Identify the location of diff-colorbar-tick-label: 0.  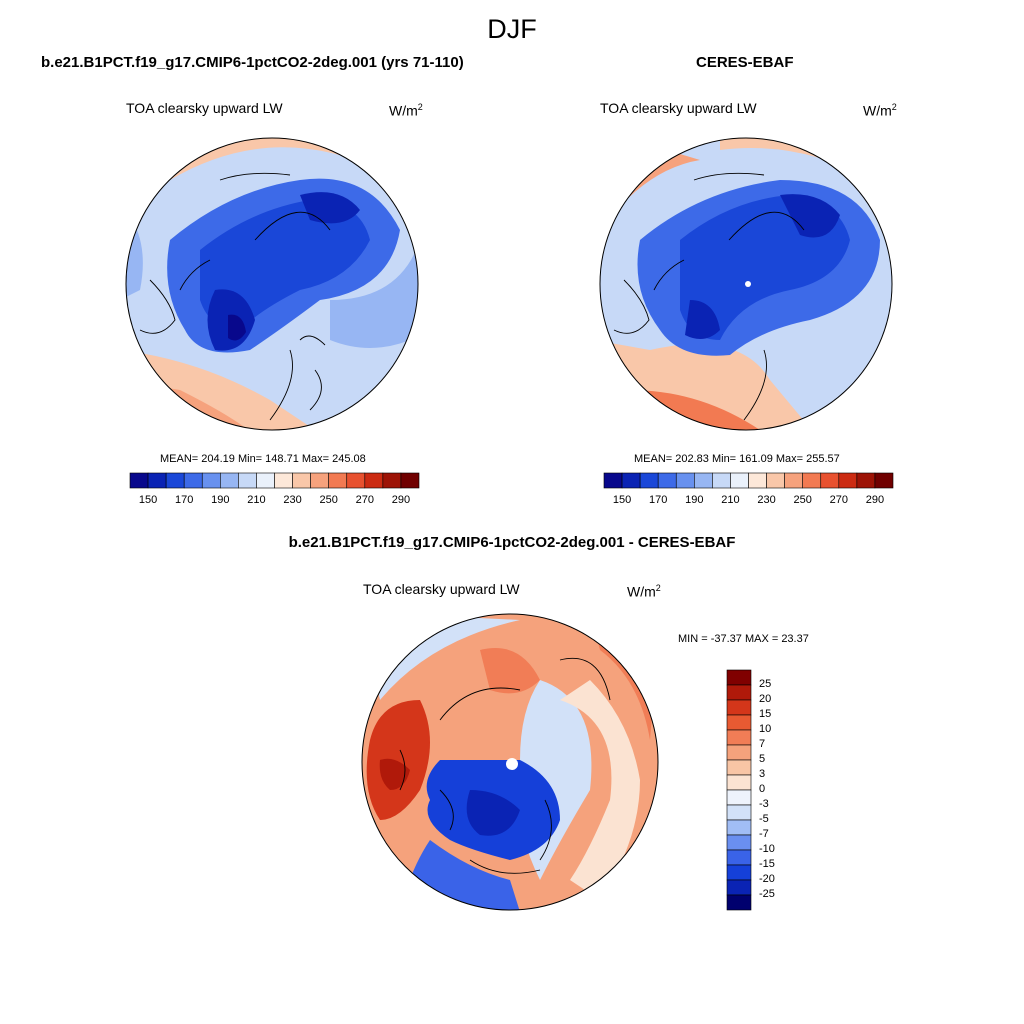
(762, 789).